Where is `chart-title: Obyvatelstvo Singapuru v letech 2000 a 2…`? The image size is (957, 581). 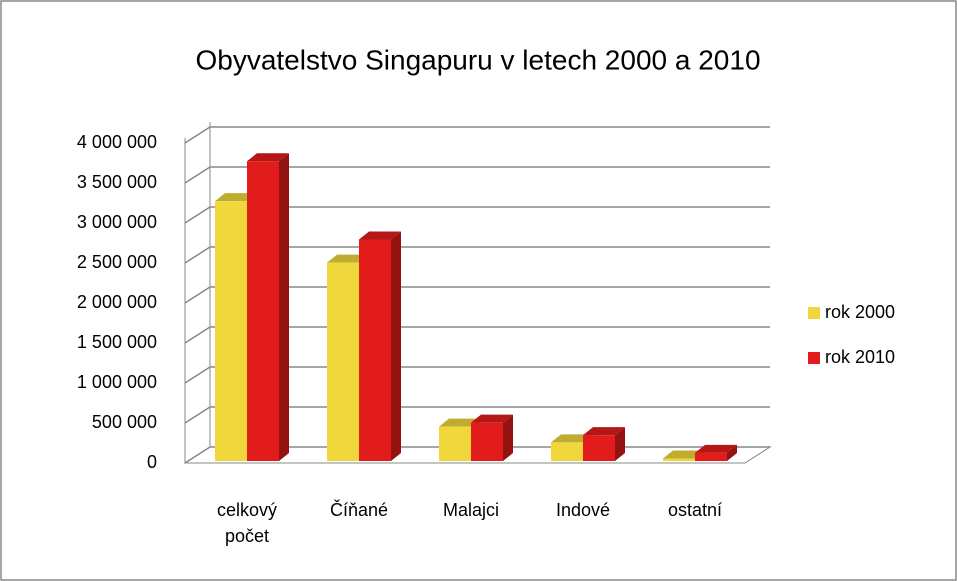
chart-title: Obyvatelstvo Singapuru v letech 2000 a 2… is located at coordinates (477, 59).